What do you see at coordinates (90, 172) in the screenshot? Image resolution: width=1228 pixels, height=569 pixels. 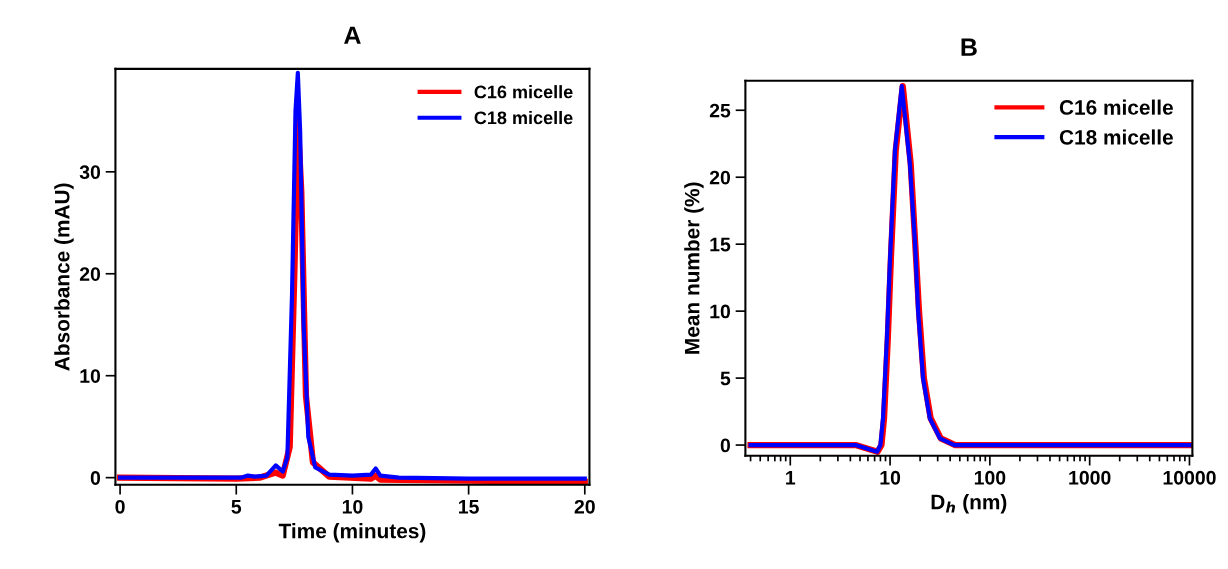 I see `y-tick-label: 30` at bounding box center [90, 172].